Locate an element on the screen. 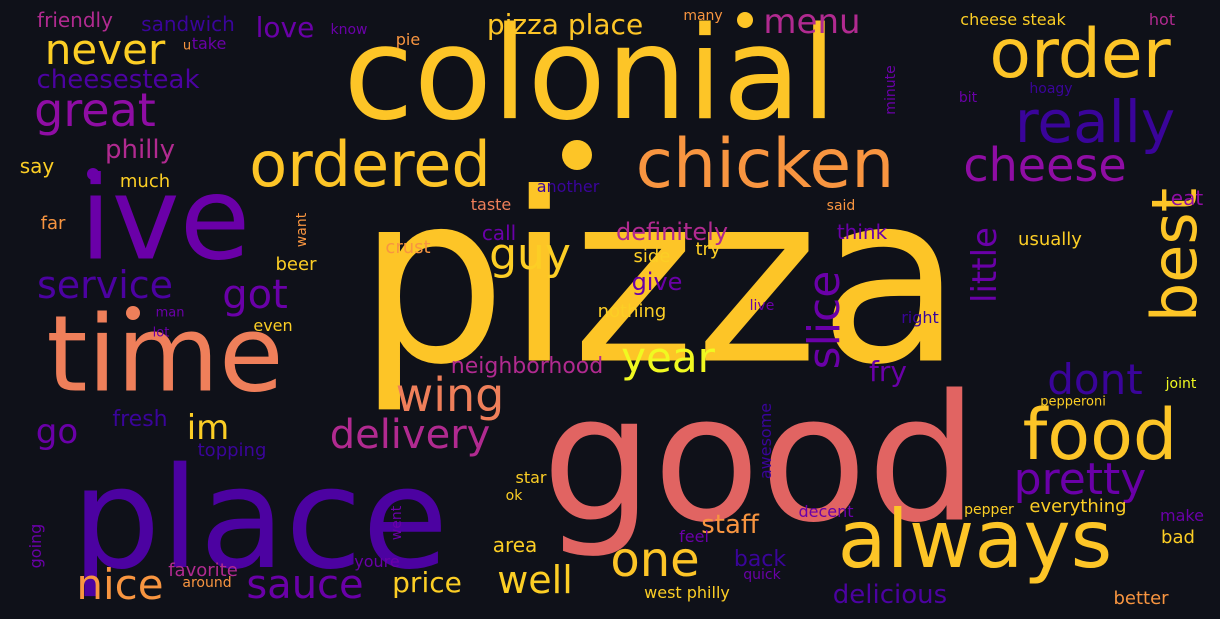  word-around: around is located at coordinates (207, 583).